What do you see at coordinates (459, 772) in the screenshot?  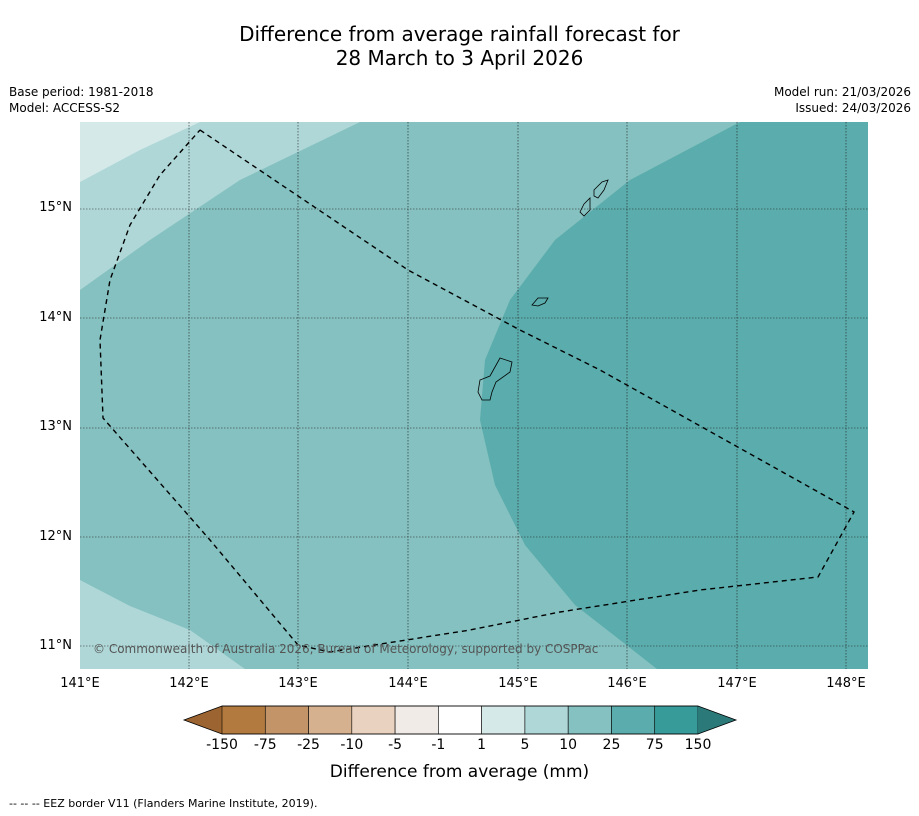 I see `colorbar-title: Difference from average (mm)` at bounding box center [459, 772].